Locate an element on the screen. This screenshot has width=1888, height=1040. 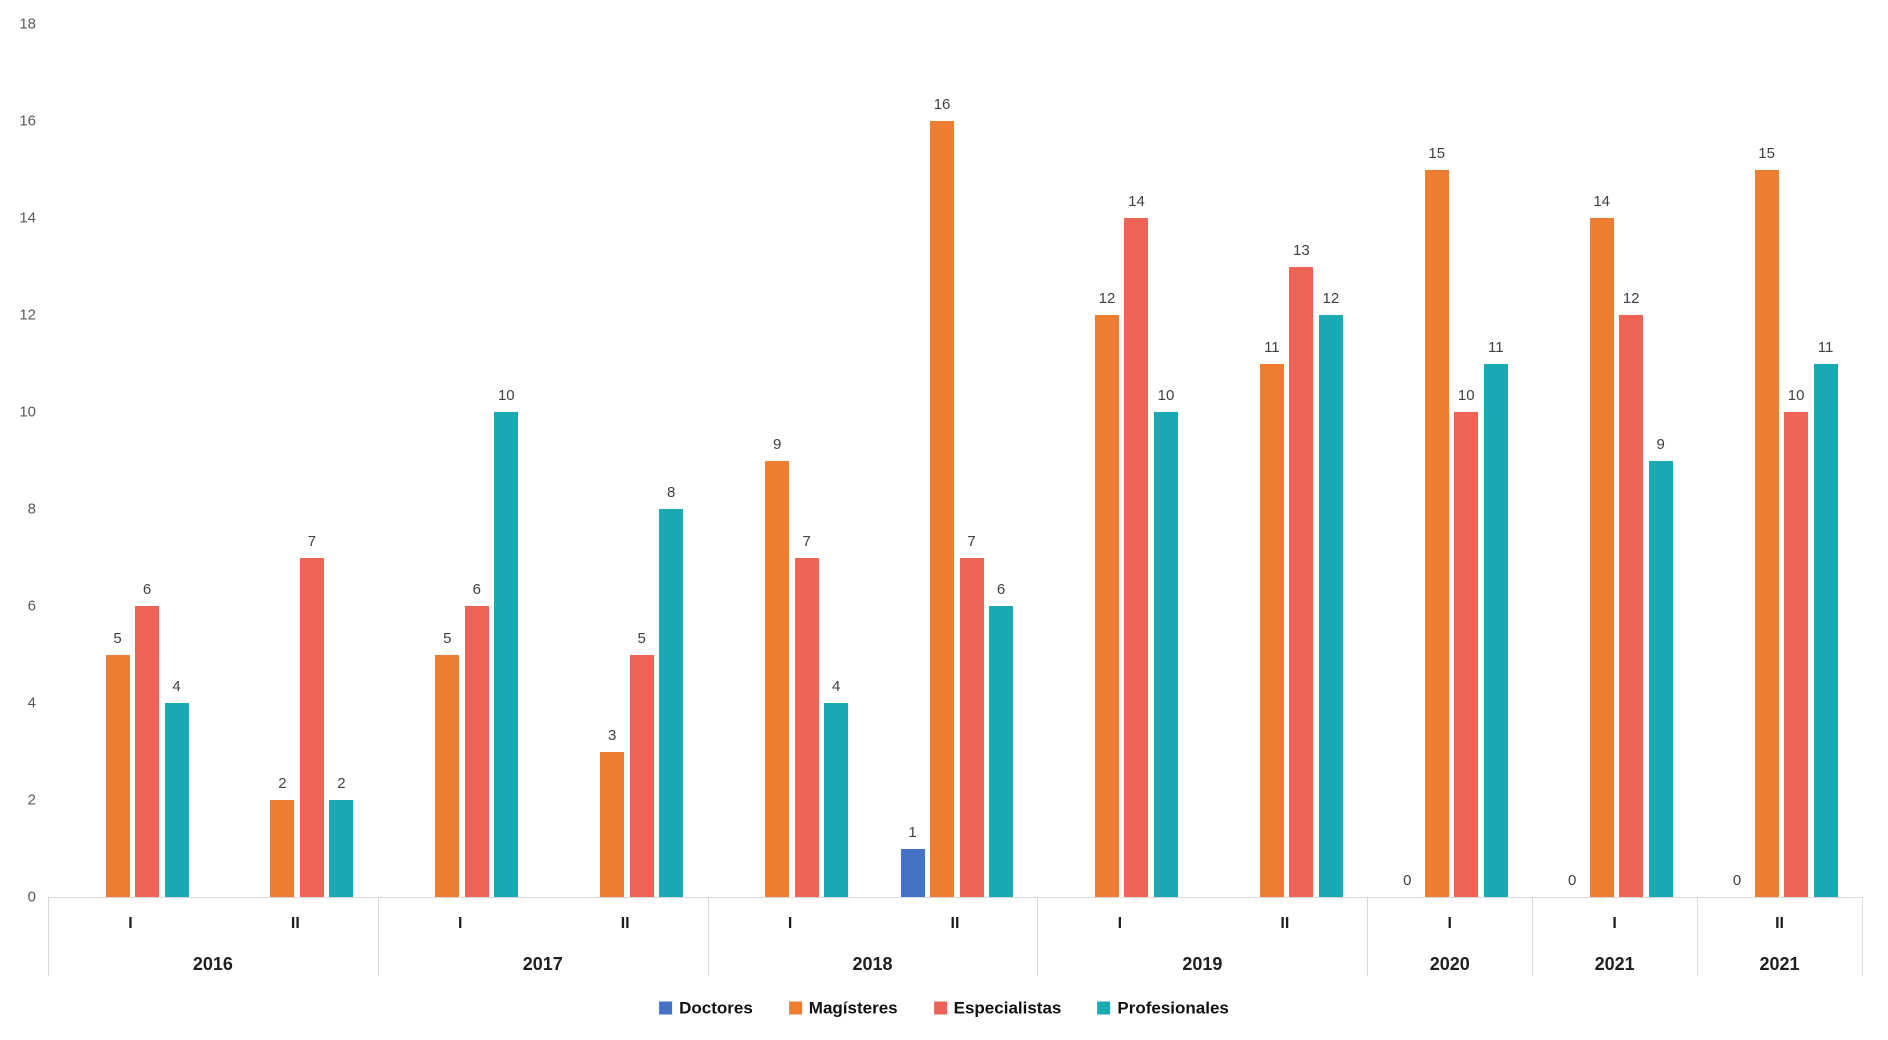
legend-label: Magísteres is located at coordinates (853, 1008).